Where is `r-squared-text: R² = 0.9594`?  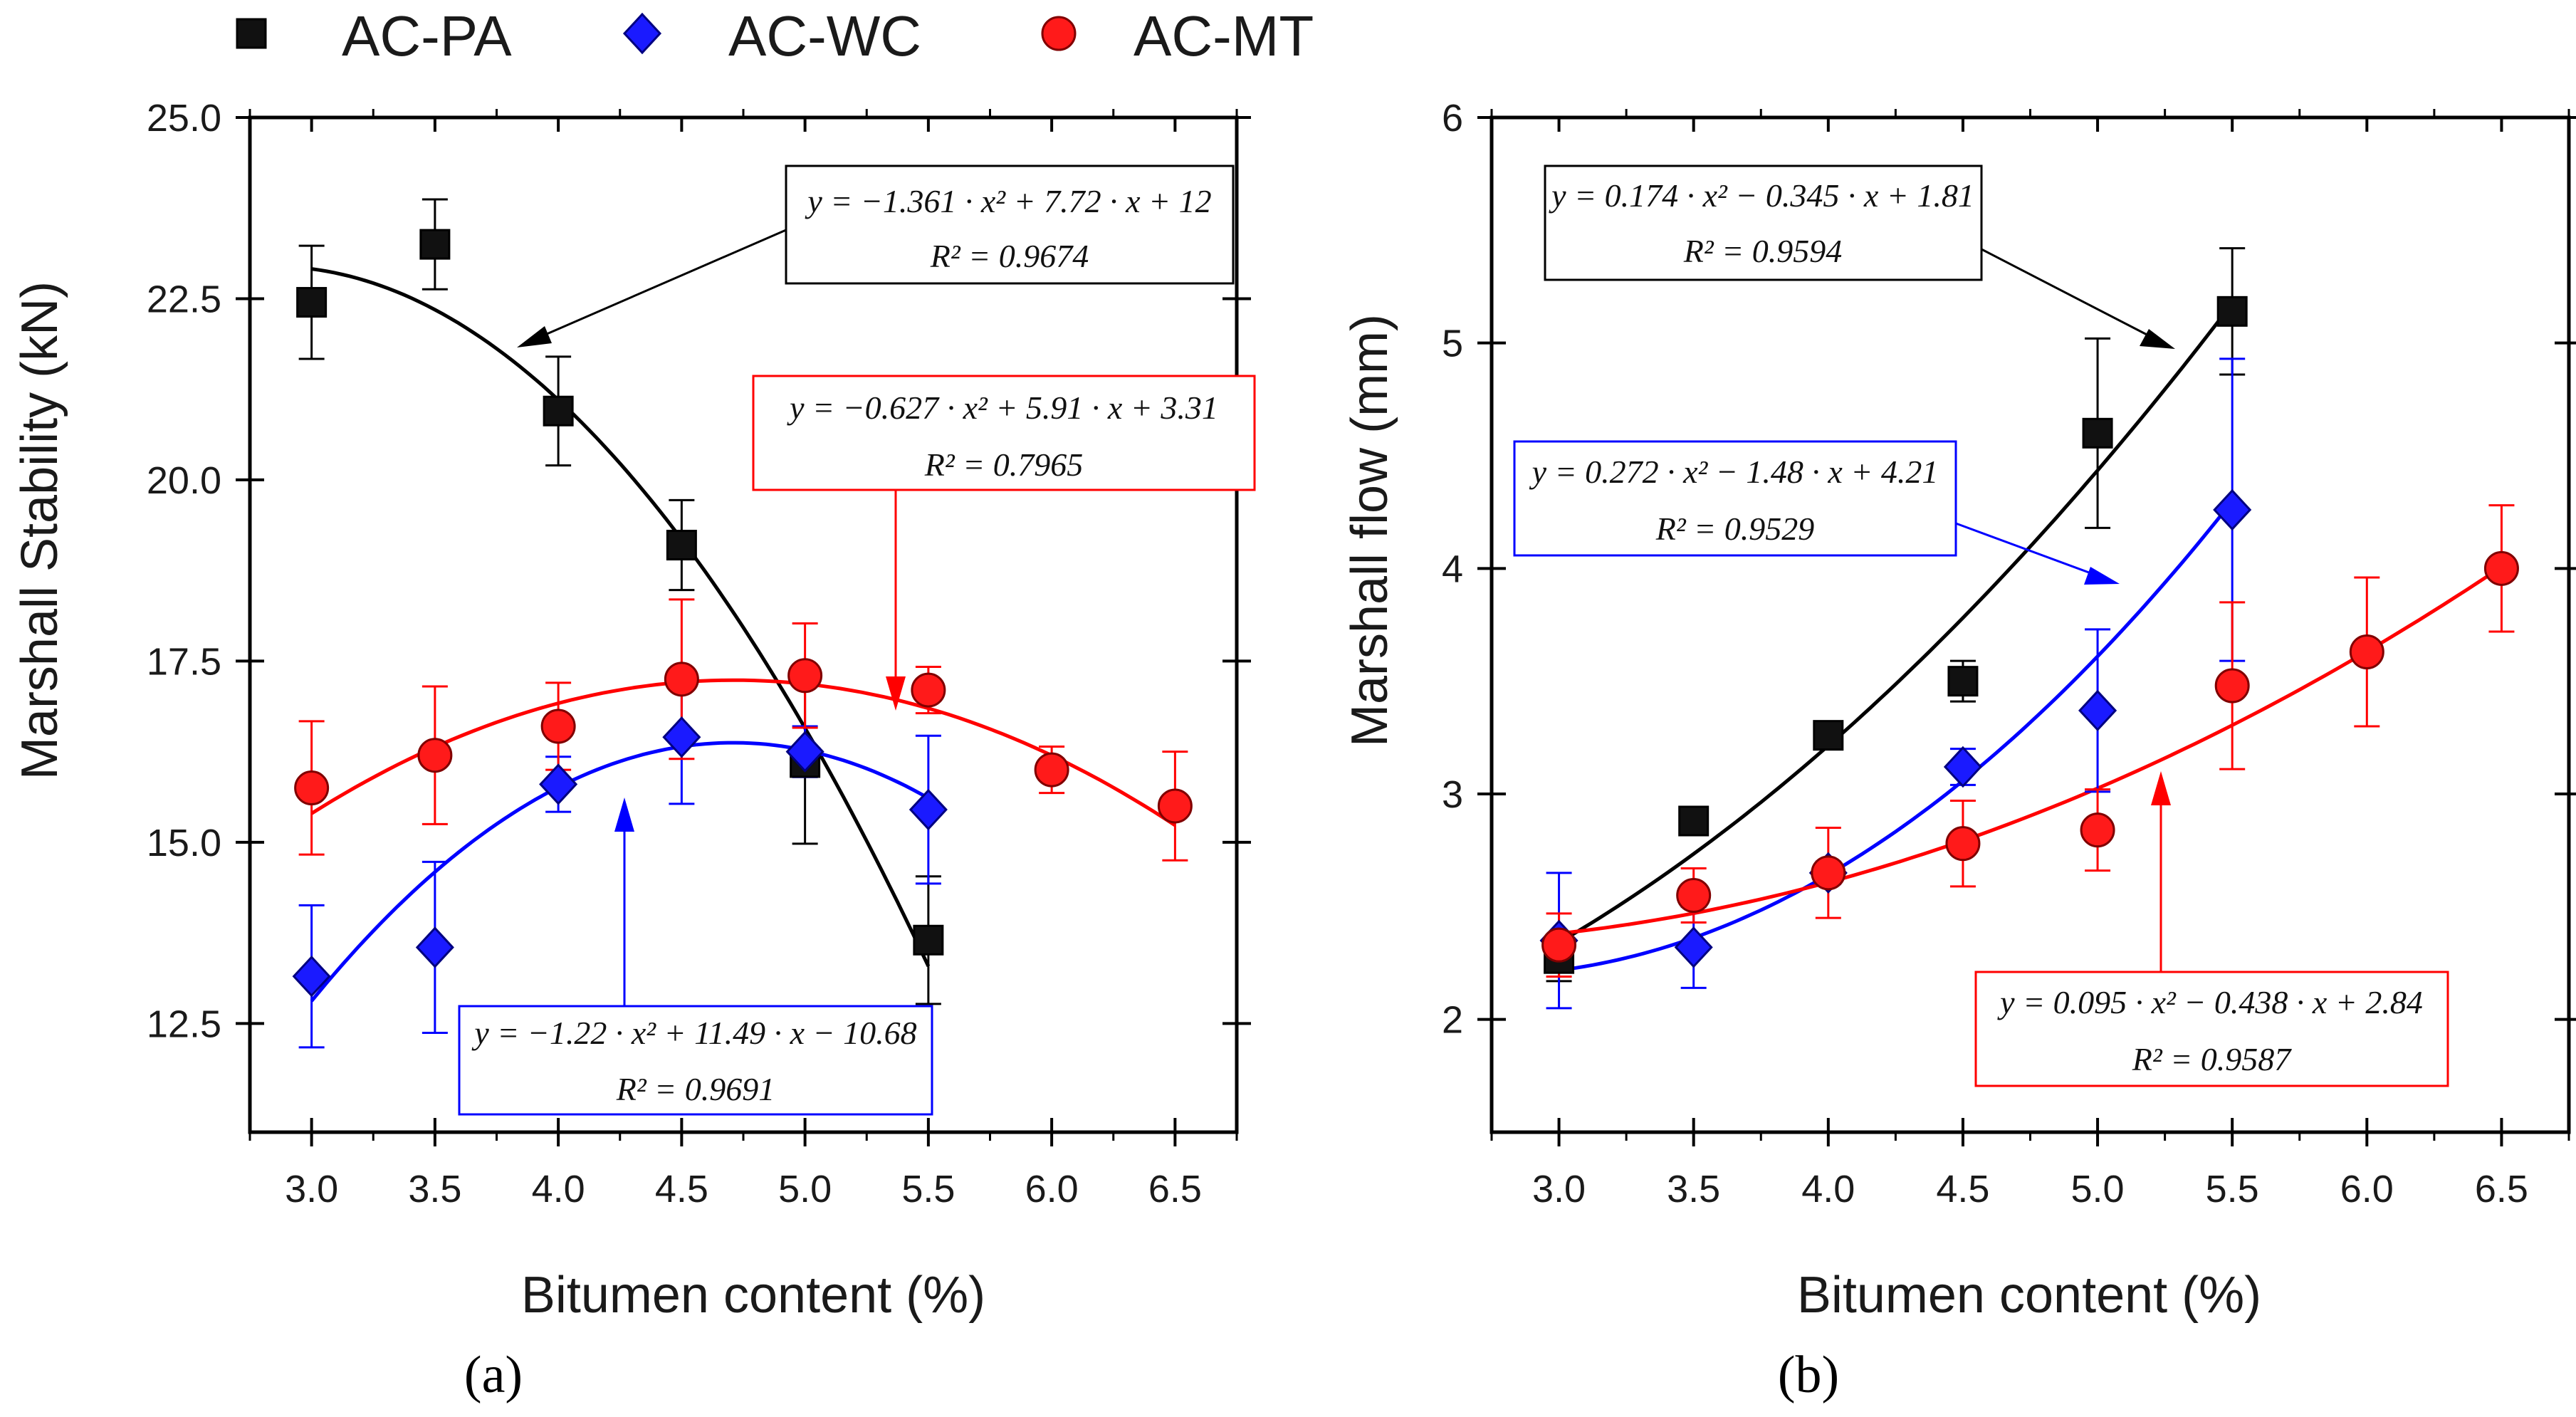
r-squared-text: R² = 0.9594 is located at coordinates (1762, 251).